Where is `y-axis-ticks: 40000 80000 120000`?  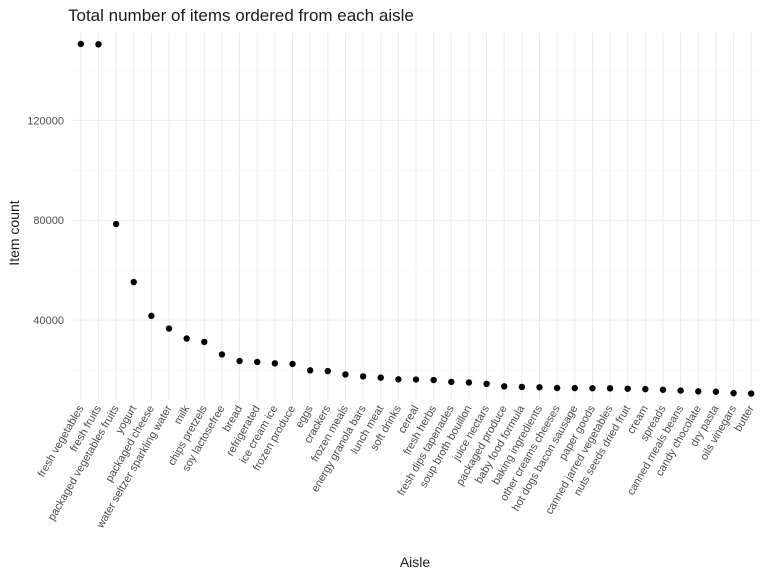 y-axis-ticks: 40000 80000 120000 is located at coordinates (45, 221).